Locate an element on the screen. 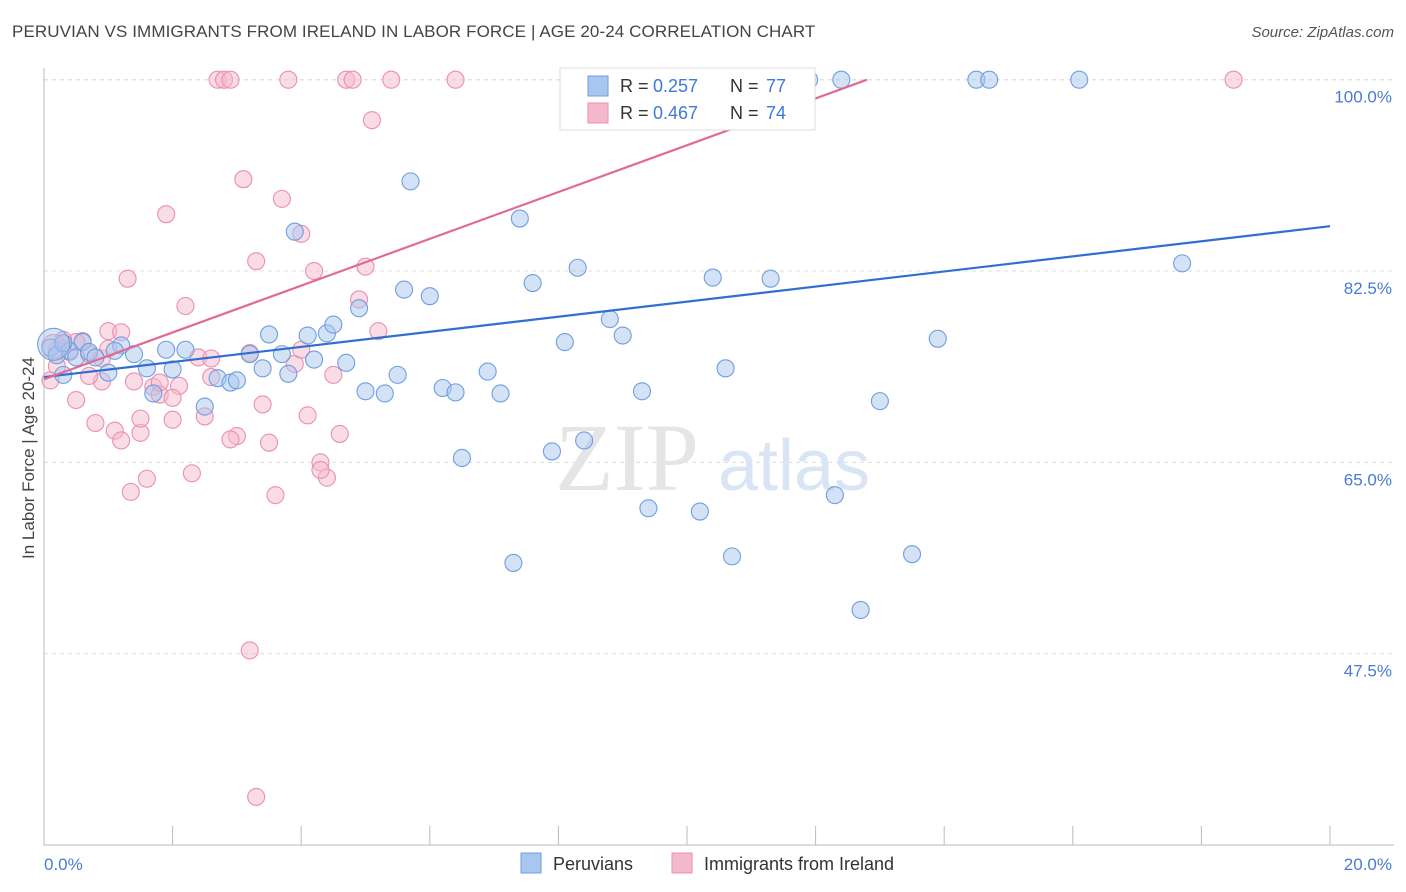  y-tick-label: 82.5% is located at coordinates (1368, 288).